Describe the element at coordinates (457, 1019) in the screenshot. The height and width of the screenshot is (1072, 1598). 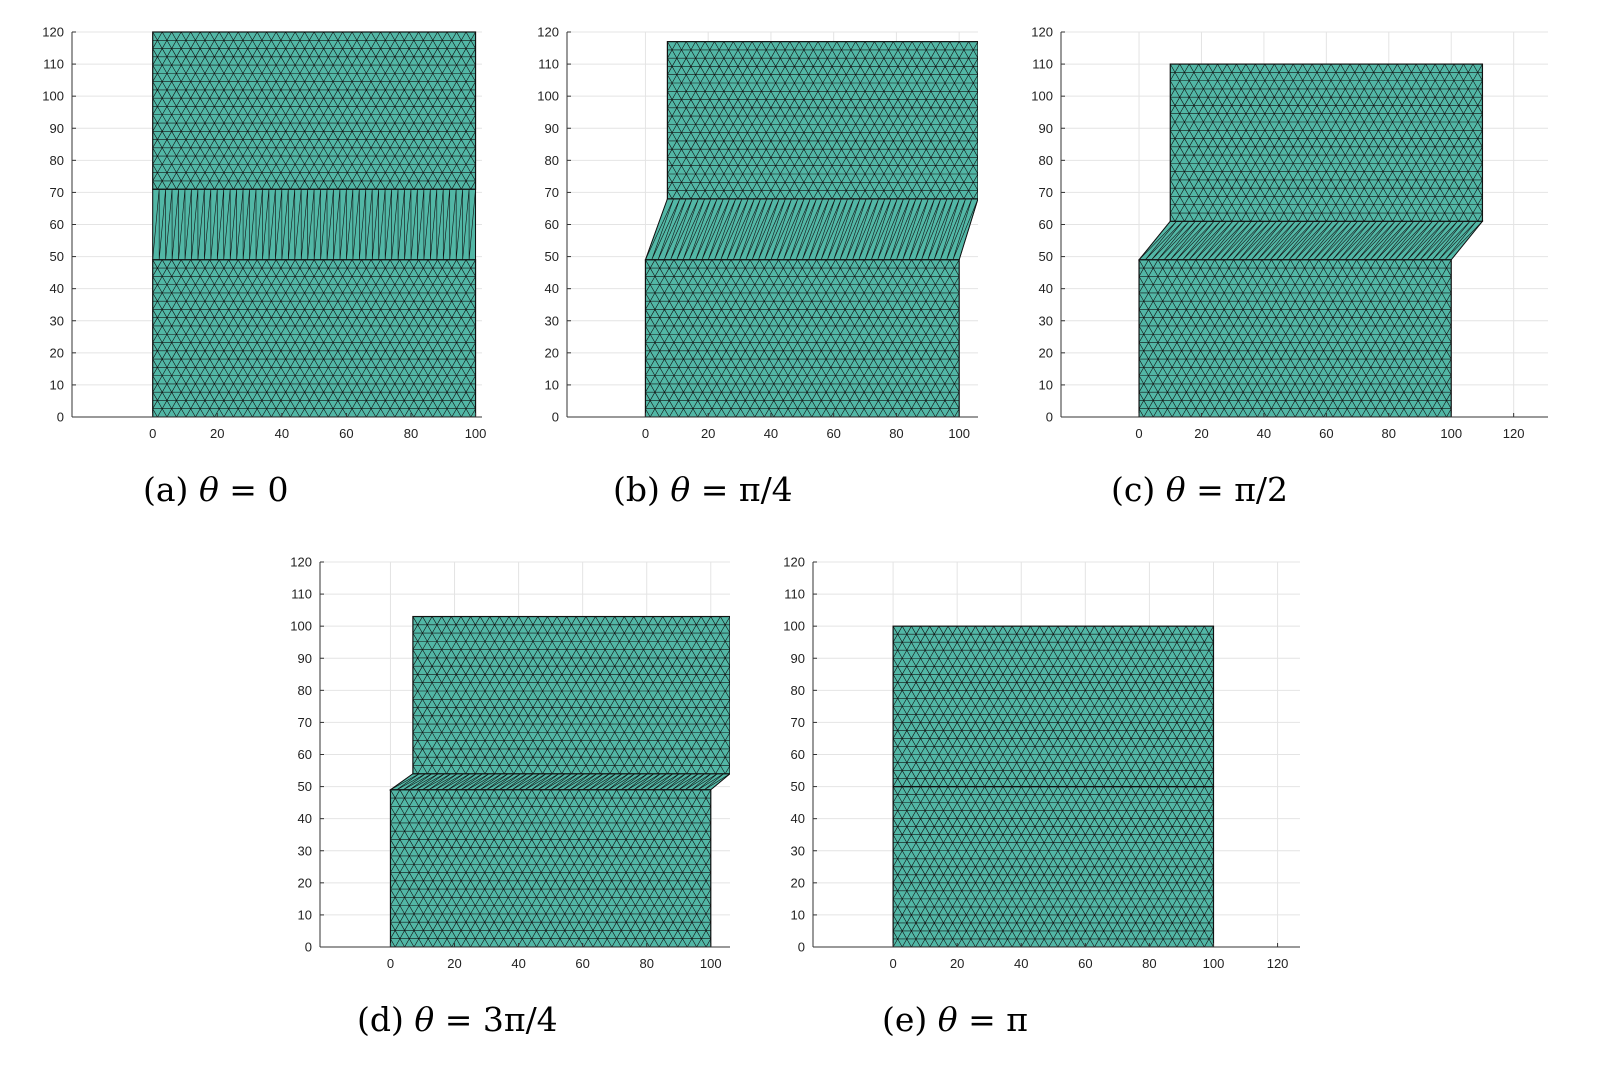
I see `caption-d: (d) θ = 3π/4` at that location.